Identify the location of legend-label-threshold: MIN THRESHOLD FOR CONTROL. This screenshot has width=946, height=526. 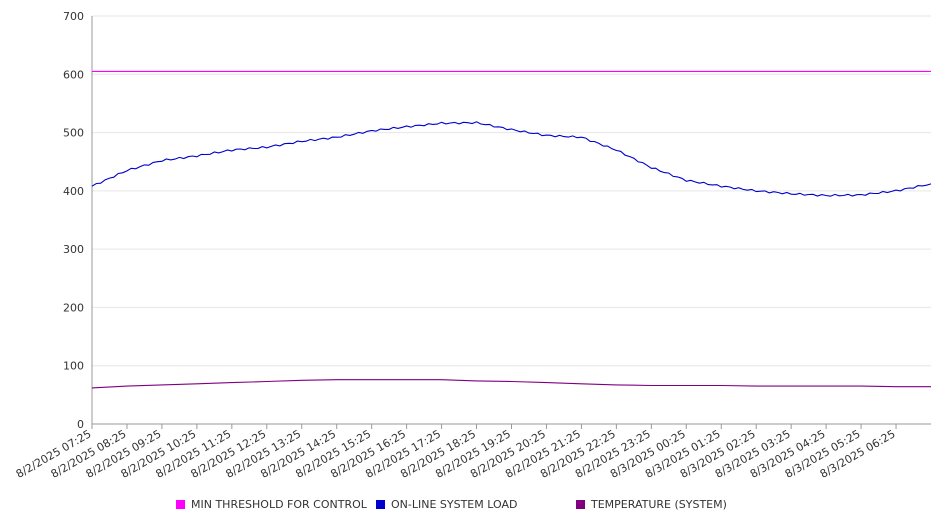
(279, 504).